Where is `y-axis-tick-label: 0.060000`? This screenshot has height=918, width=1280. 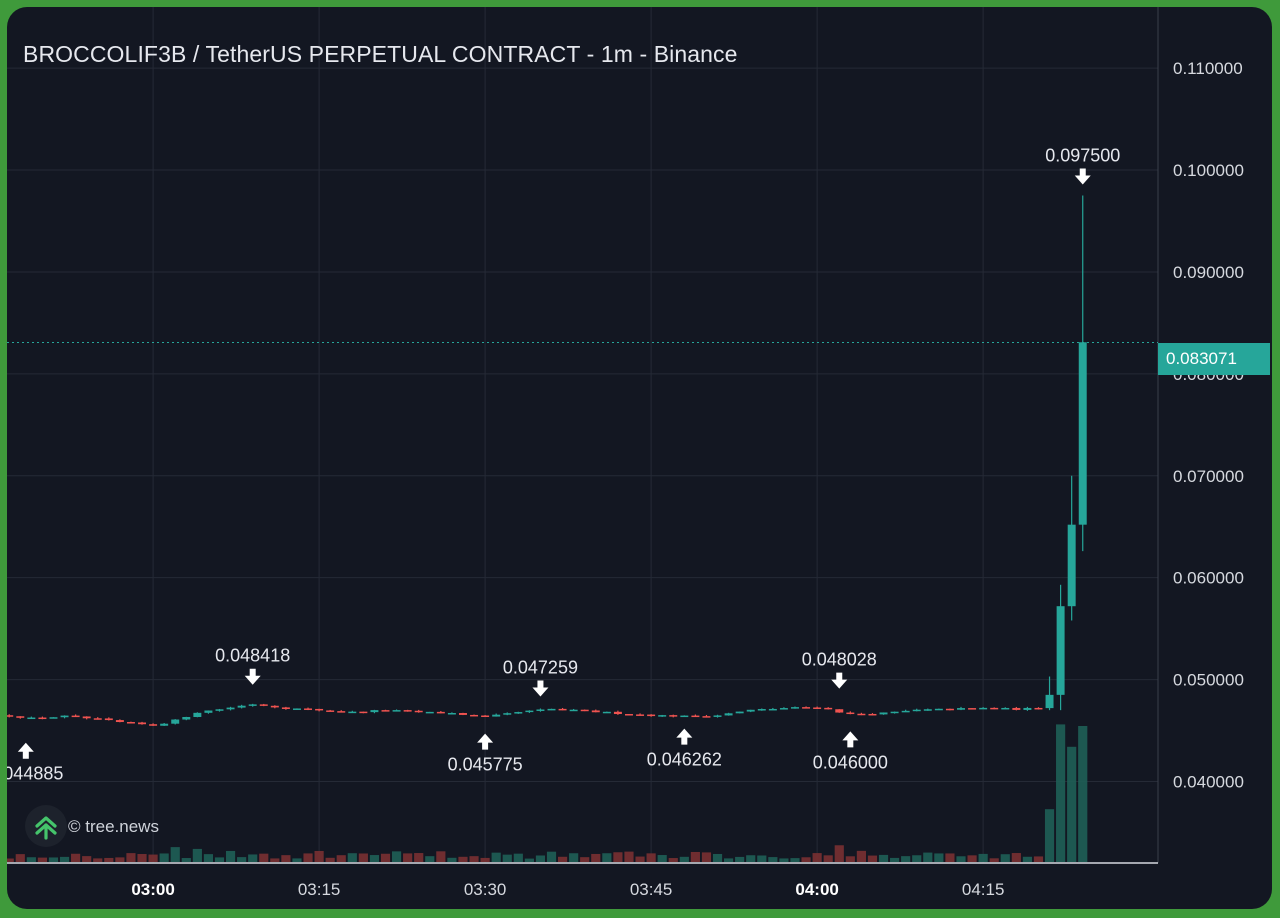 y-axis-tick-label: 0.060000 is located at coordinates (1208, 578).